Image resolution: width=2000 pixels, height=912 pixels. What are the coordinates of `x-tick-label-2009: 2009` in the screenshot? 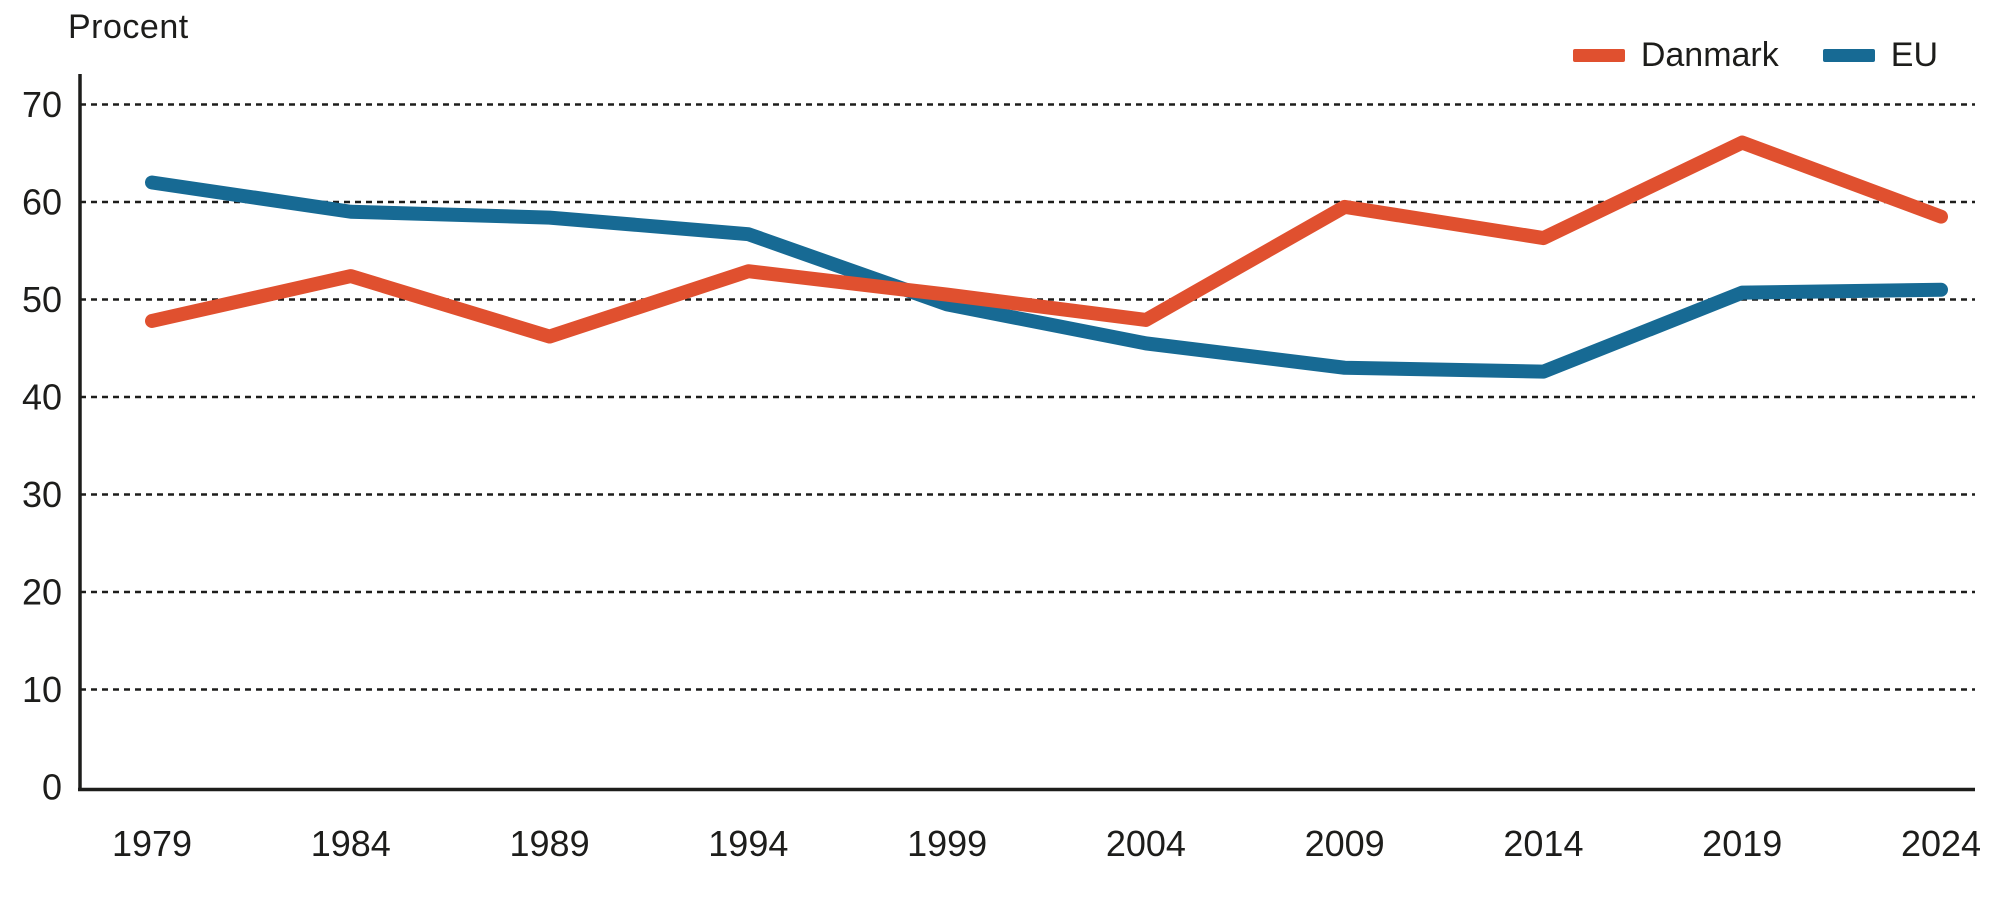 It's located at (1345, 843).